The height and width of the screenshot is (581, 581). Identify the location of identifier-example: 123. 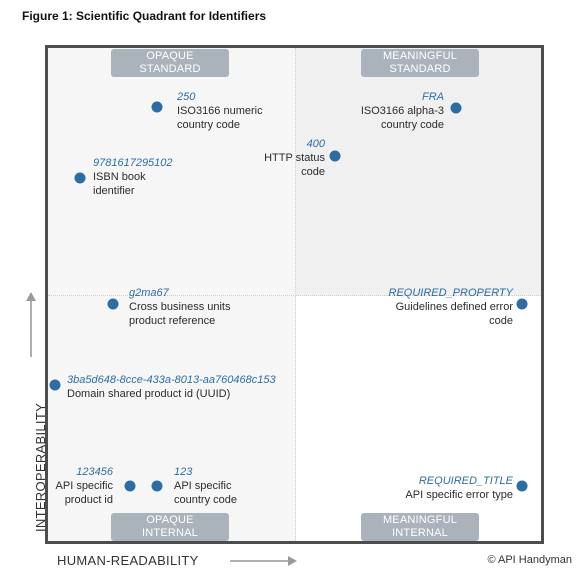
(183, 472).